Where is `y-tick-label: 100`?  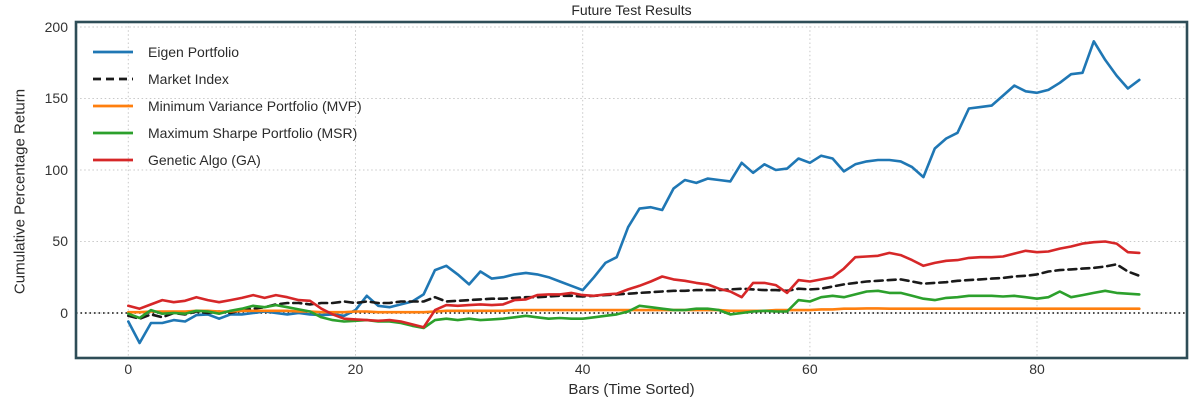 y-tick-label: 100 is located at coordinates (56, 169).